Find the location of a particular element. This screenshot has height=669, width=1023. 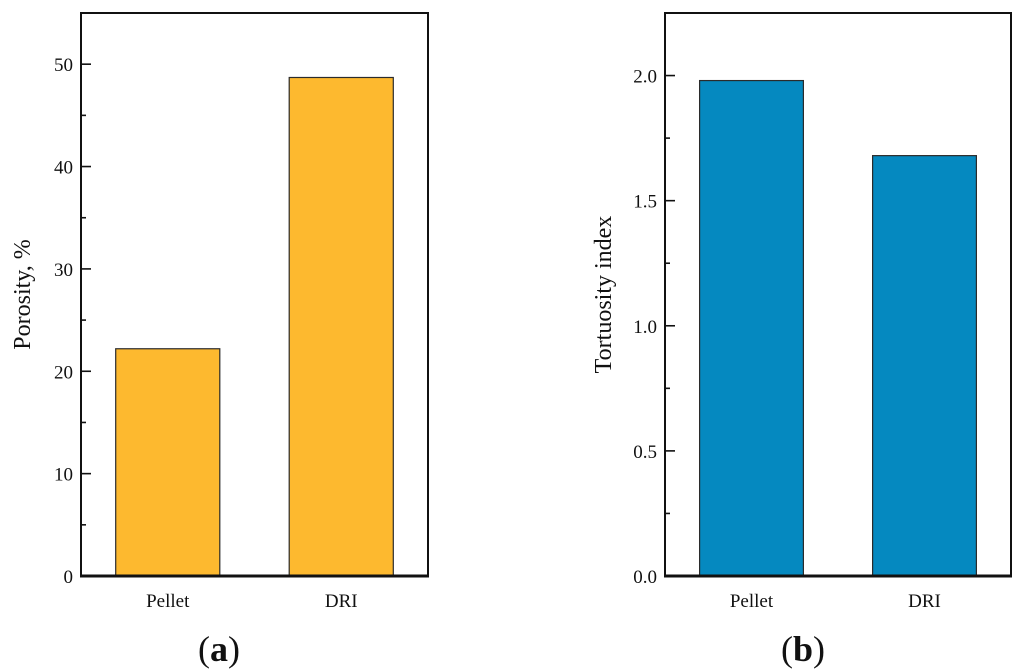

y-tick-label: 30 is located at coordinates (63, 270).